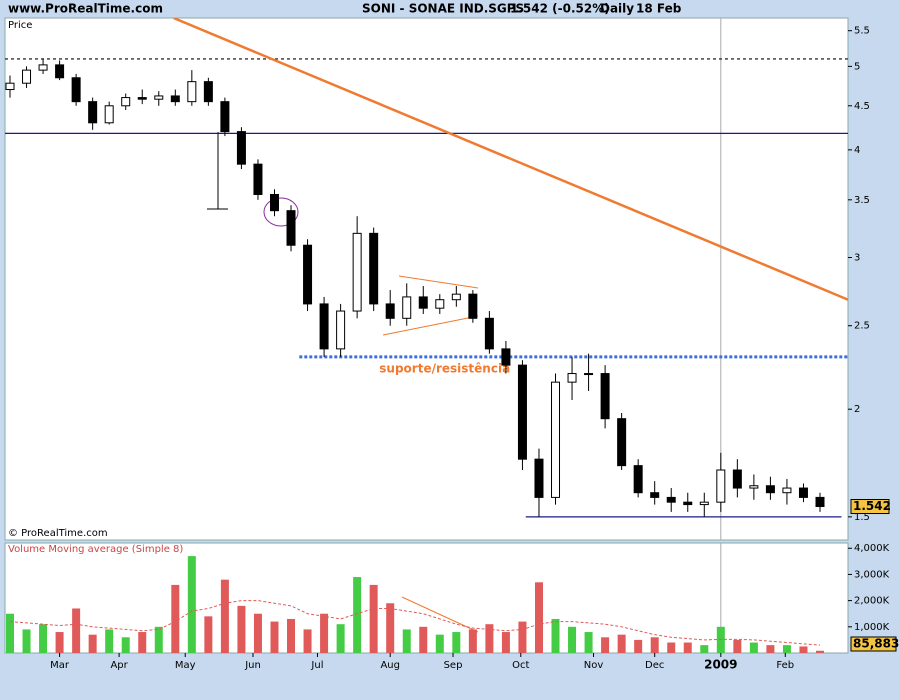 This screenshot has height=700, width=900. What do you see at coordinates (872, 574) in the screenshot?
I see `y-tick-label: 3,000K` at bounding box center [872, 574].